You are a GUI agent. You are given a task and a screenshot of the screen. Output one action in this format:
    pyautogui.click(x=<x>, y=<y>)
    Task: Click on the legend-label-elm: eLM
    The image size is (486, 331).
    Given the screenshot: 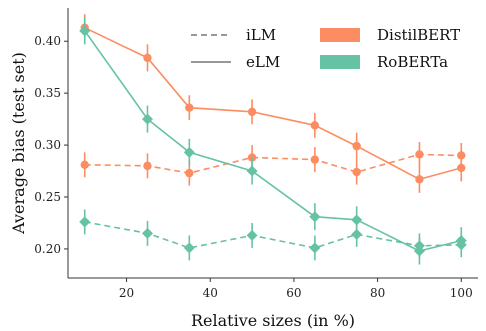 What is the action you would take?
    pyautogui.click(x=263, y=62)
    